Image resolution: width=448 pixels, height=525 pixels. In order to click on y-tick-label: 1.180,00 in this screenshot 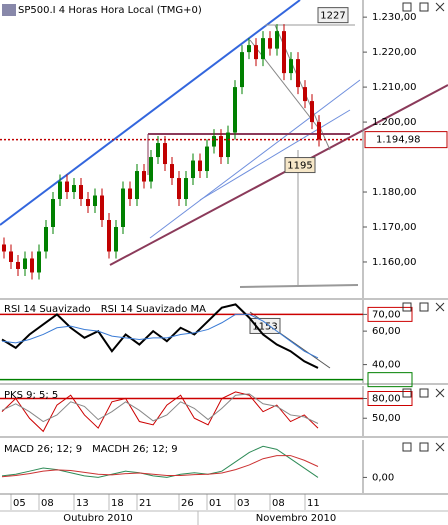, I will do `click(394, 192)`.